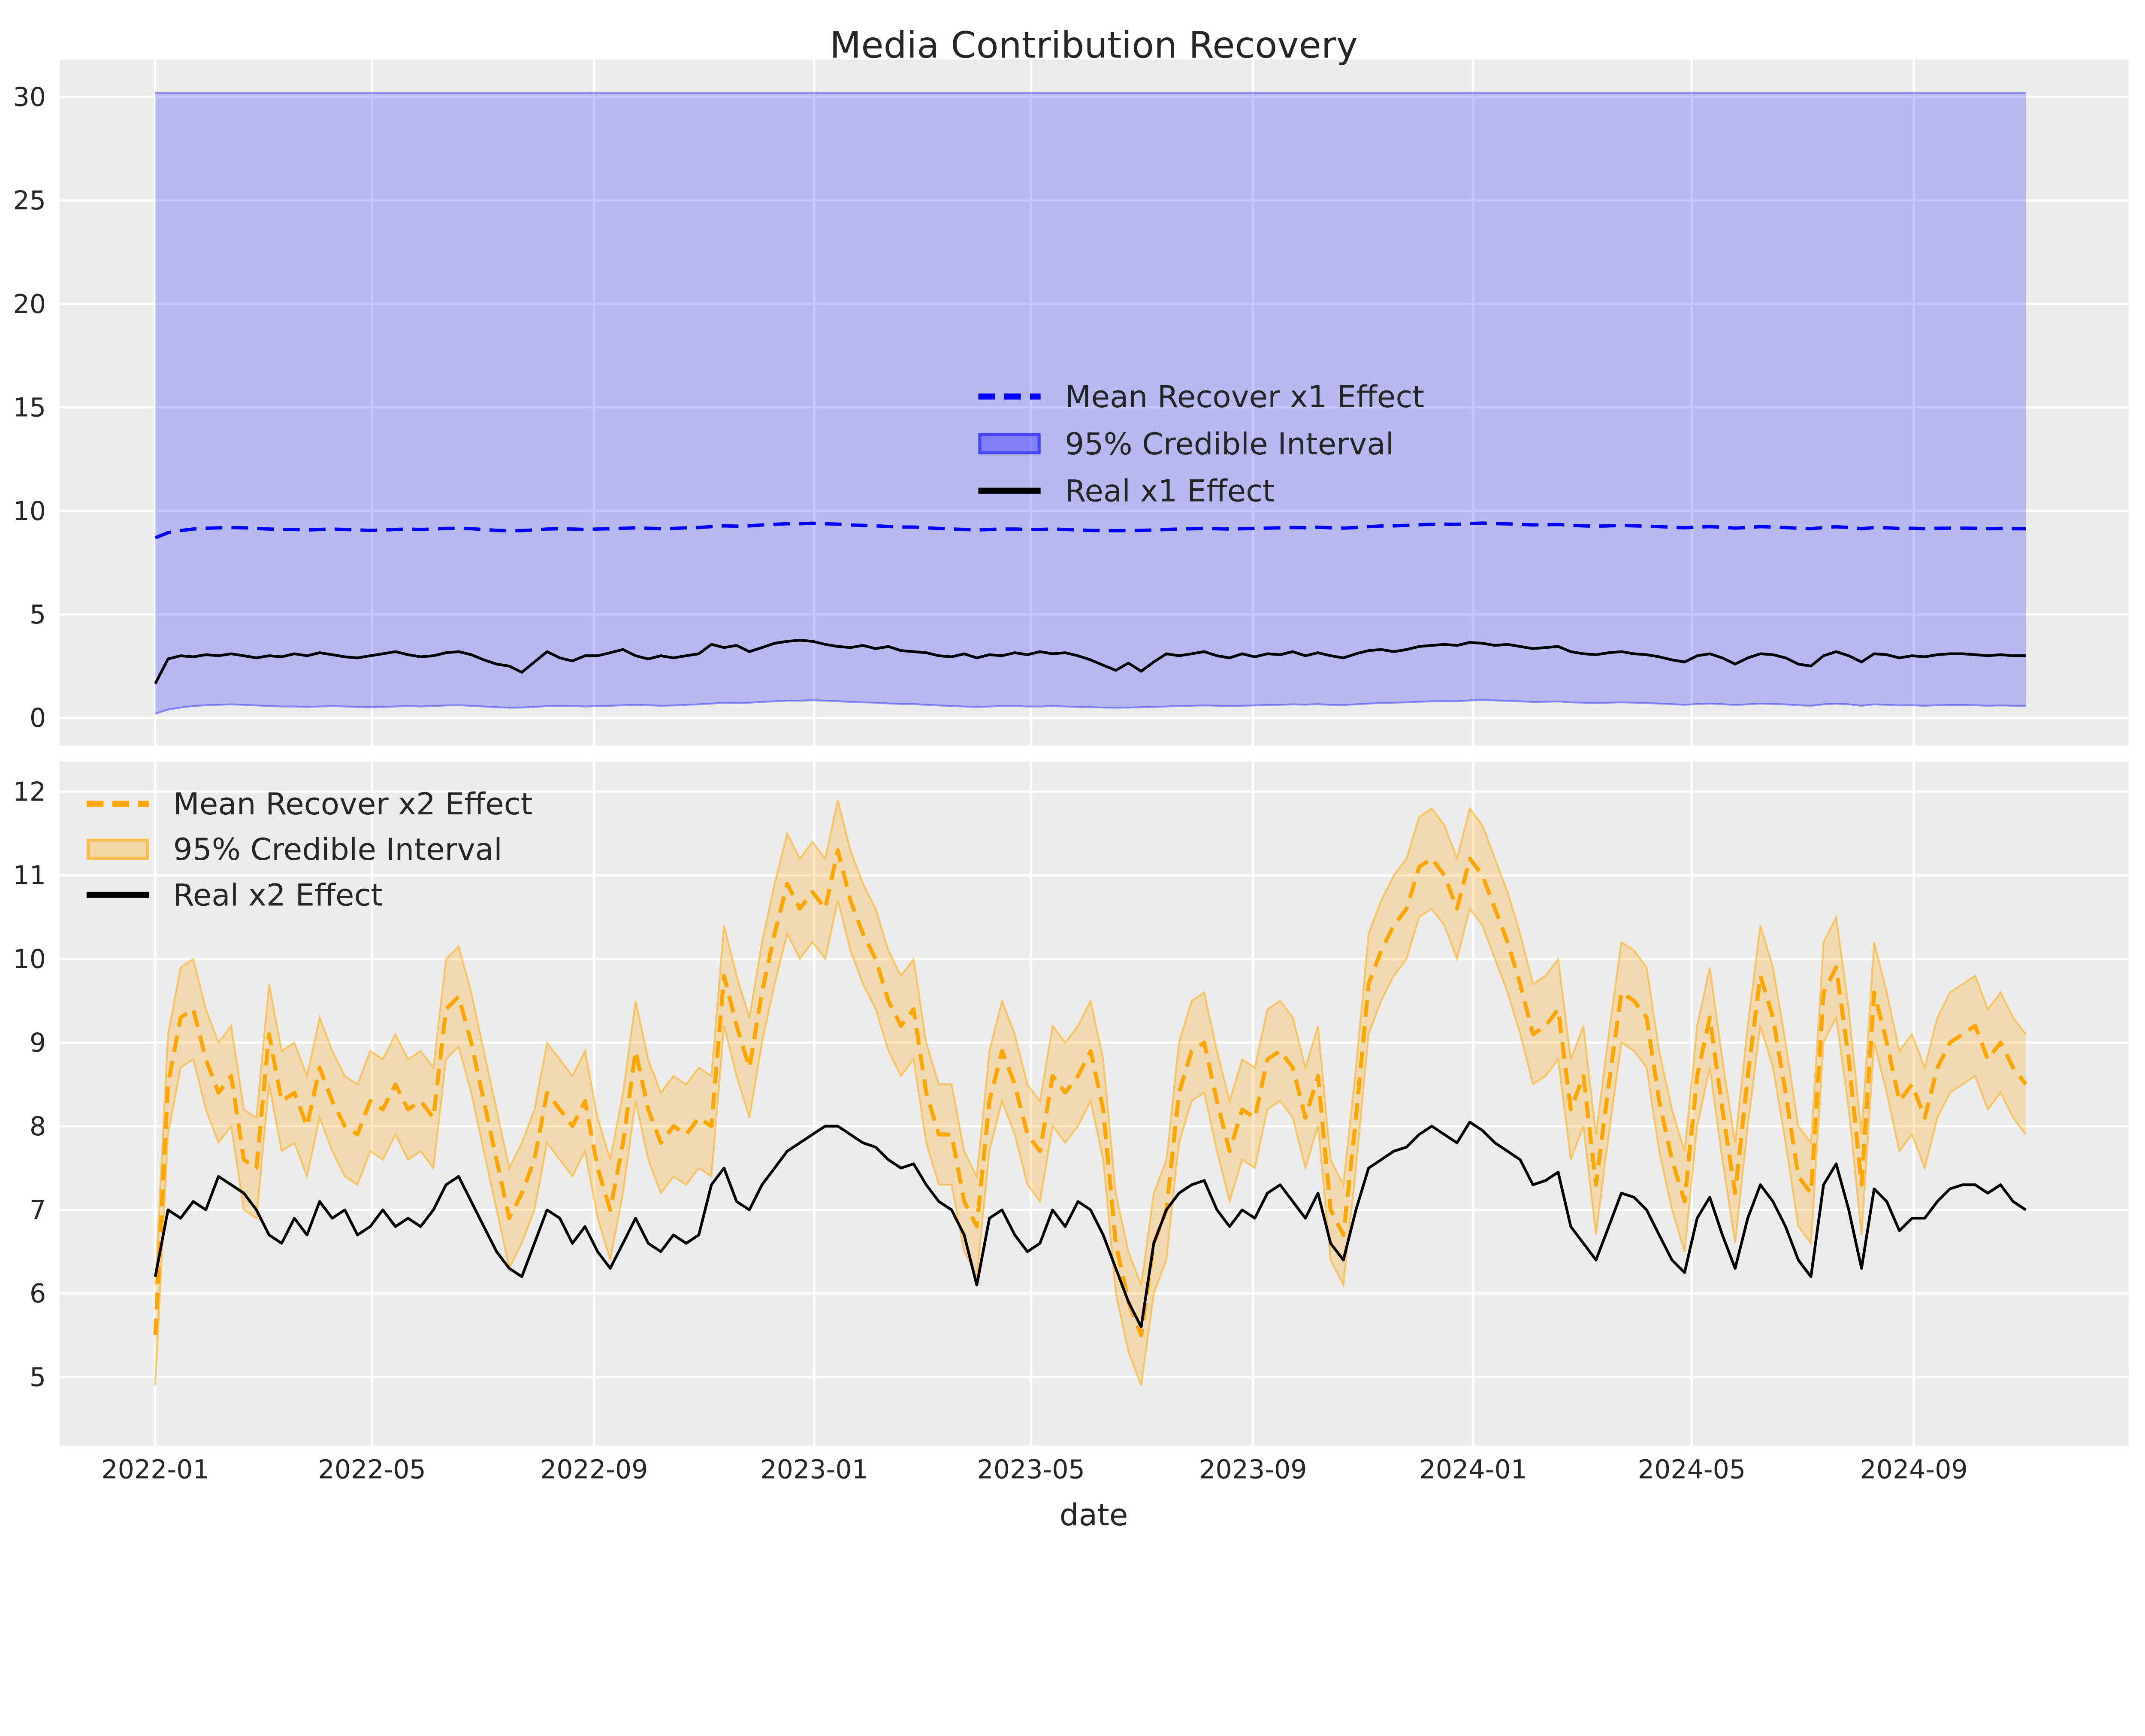 The width and height of the screenshot is (2145, 1736). I want to click on series-line-mean-top, so click(1090, 530).